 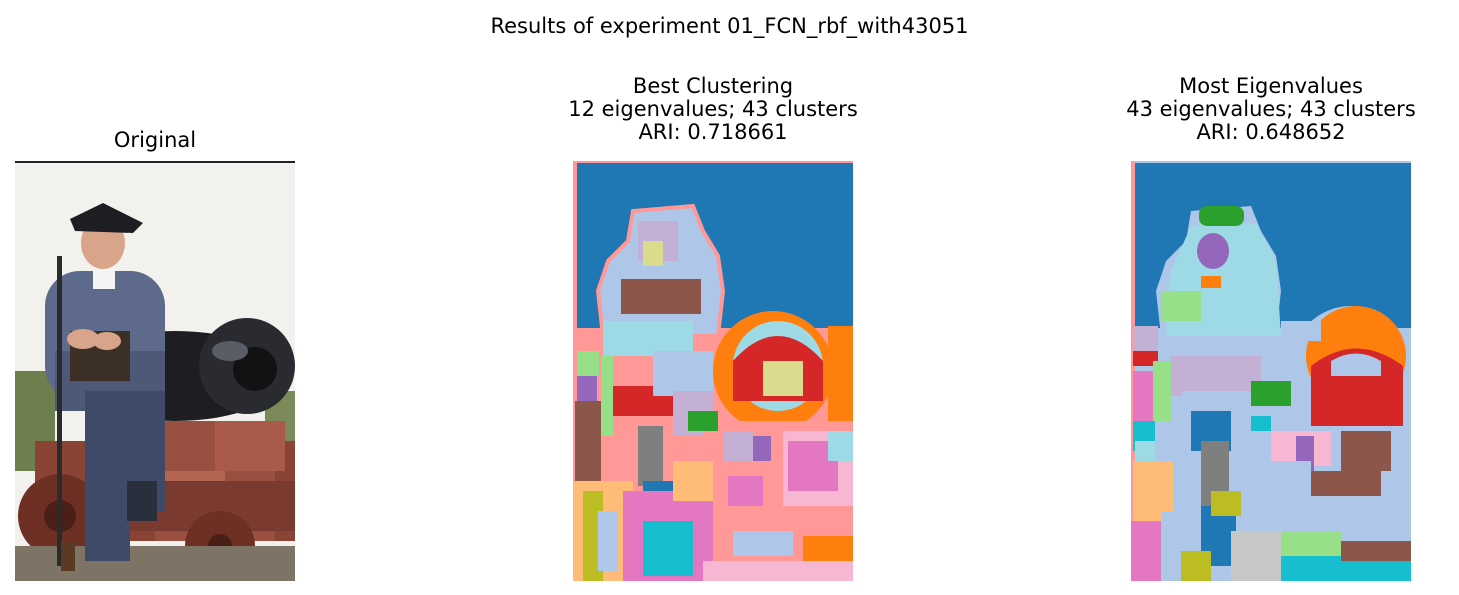 I want to click on original-photo, so click(x=155, y=371).